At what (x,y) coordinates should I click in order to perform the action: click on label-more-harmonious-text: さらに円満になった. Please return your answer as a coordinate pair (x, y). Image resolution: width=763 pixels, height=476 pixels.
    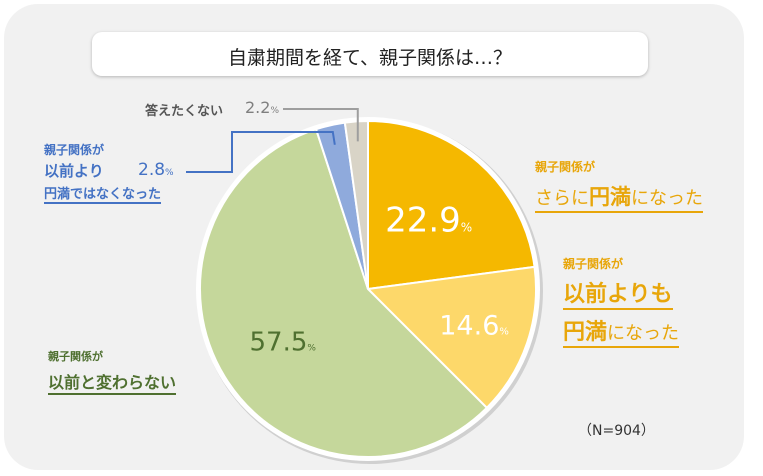
    Looking at the image, I should click on (619, 197).